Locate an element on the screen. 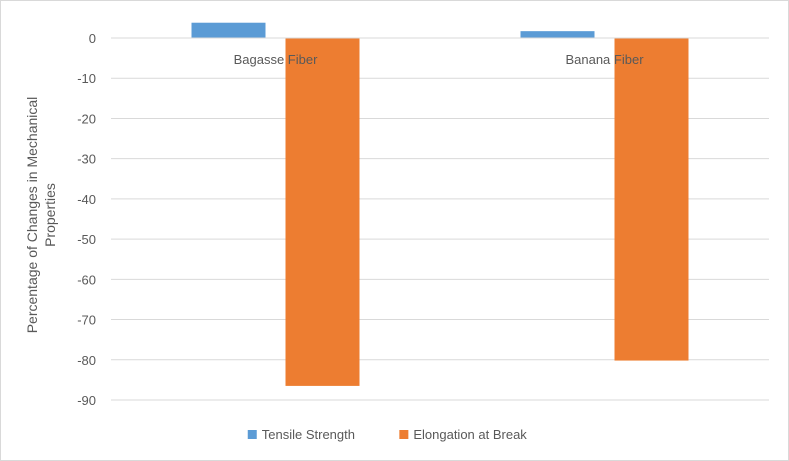 Image resolution: width=789 pixels, height=461 pixels. y-tick-label: -30 is located at coordinates (86, 159).